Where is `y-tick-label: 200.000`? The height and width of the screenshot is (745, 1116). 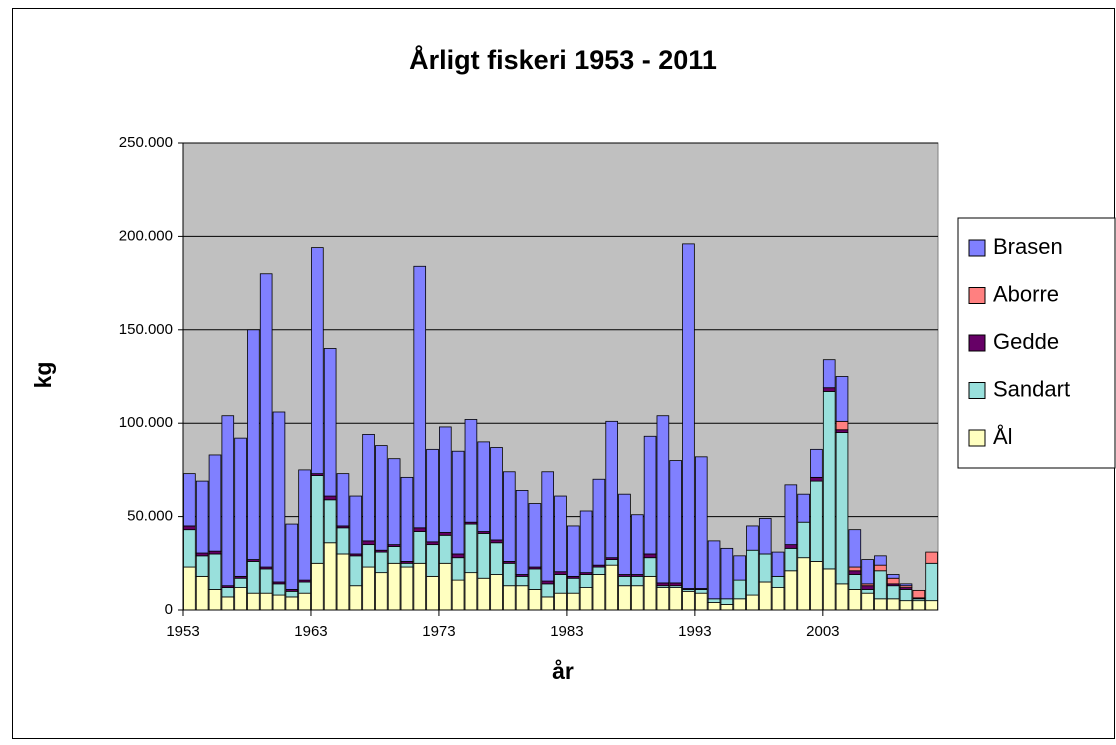 y-tick-label: 200.000 is located at coordinates (146, 235).